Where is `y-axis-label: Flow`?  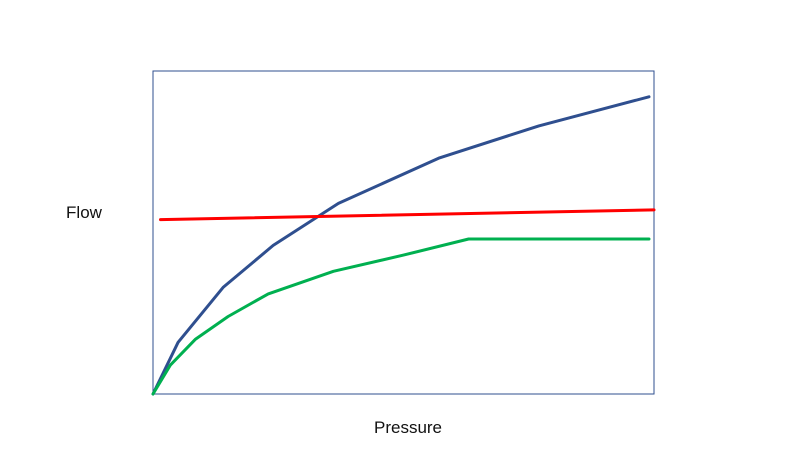 y-axis-label: Flow is located at coordinates (84, 212).